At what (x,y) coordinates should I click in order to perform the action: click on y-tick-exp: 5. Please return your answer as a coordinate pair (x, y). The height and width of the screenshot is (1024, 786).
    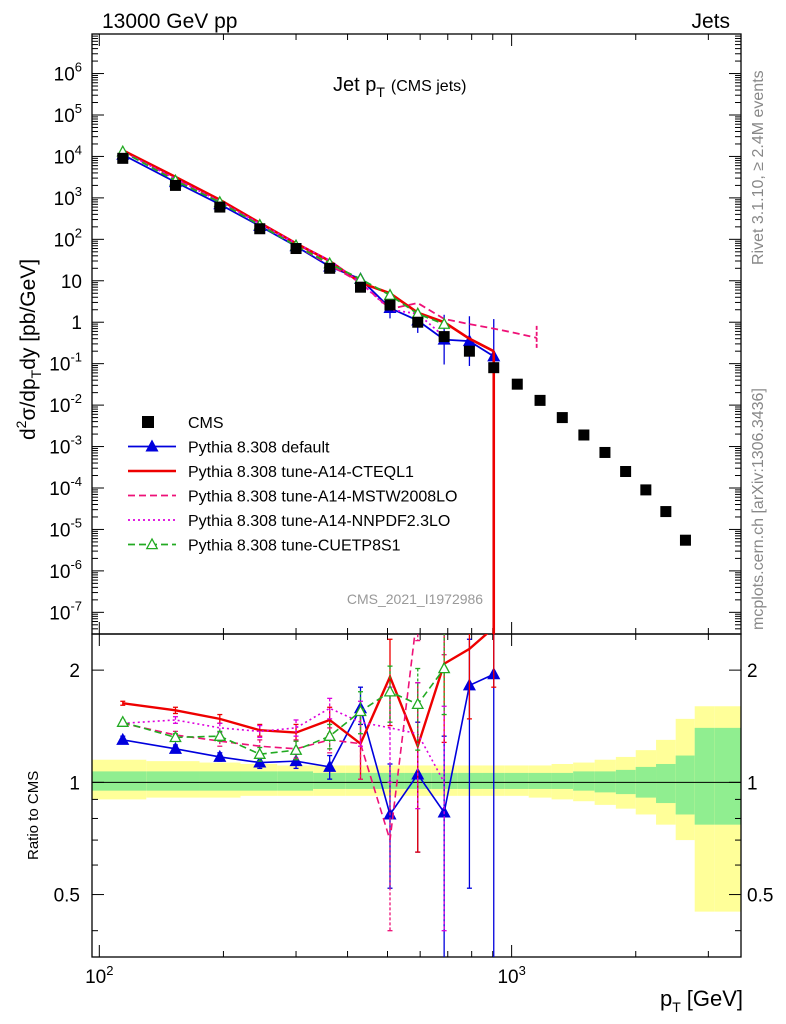
    Looking at the image, I should click on (78, 108).